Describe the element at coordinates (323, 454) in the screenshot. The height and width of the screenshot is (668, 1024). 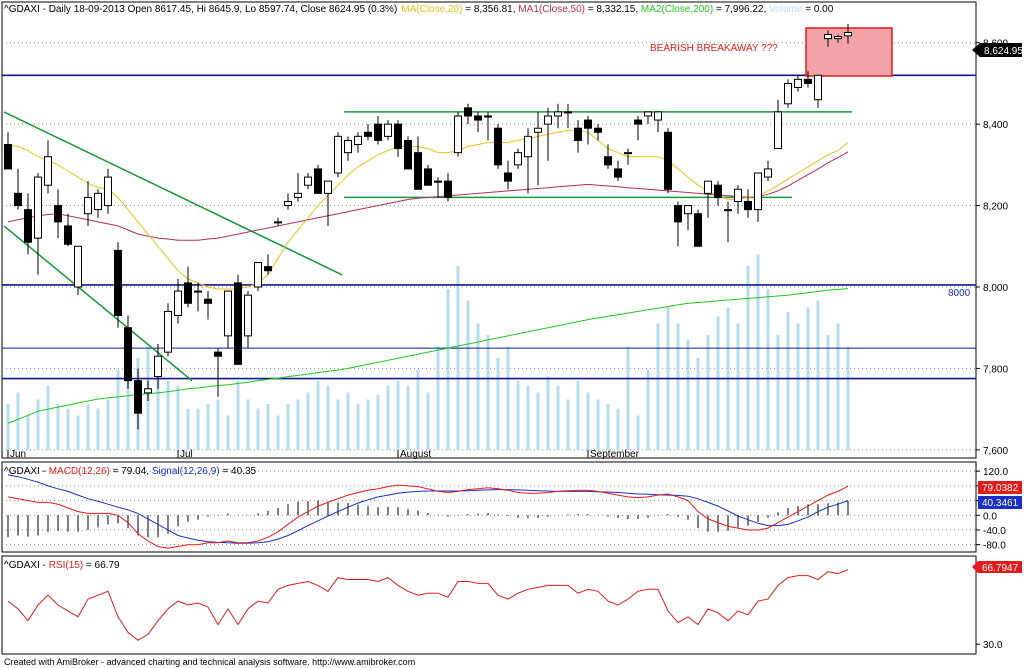
I see `date-axis: Jun Jul August September` at that location.